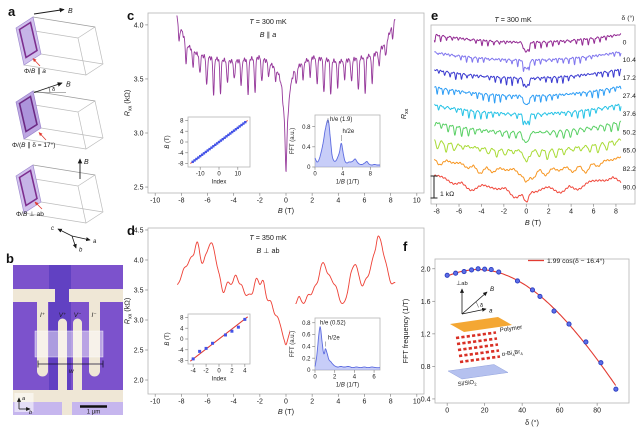 The height and width of the screenshot is (428, 640). Describe the element at coordinates (90, 125) in the screenshot. I see `slab-back-face` at that location.